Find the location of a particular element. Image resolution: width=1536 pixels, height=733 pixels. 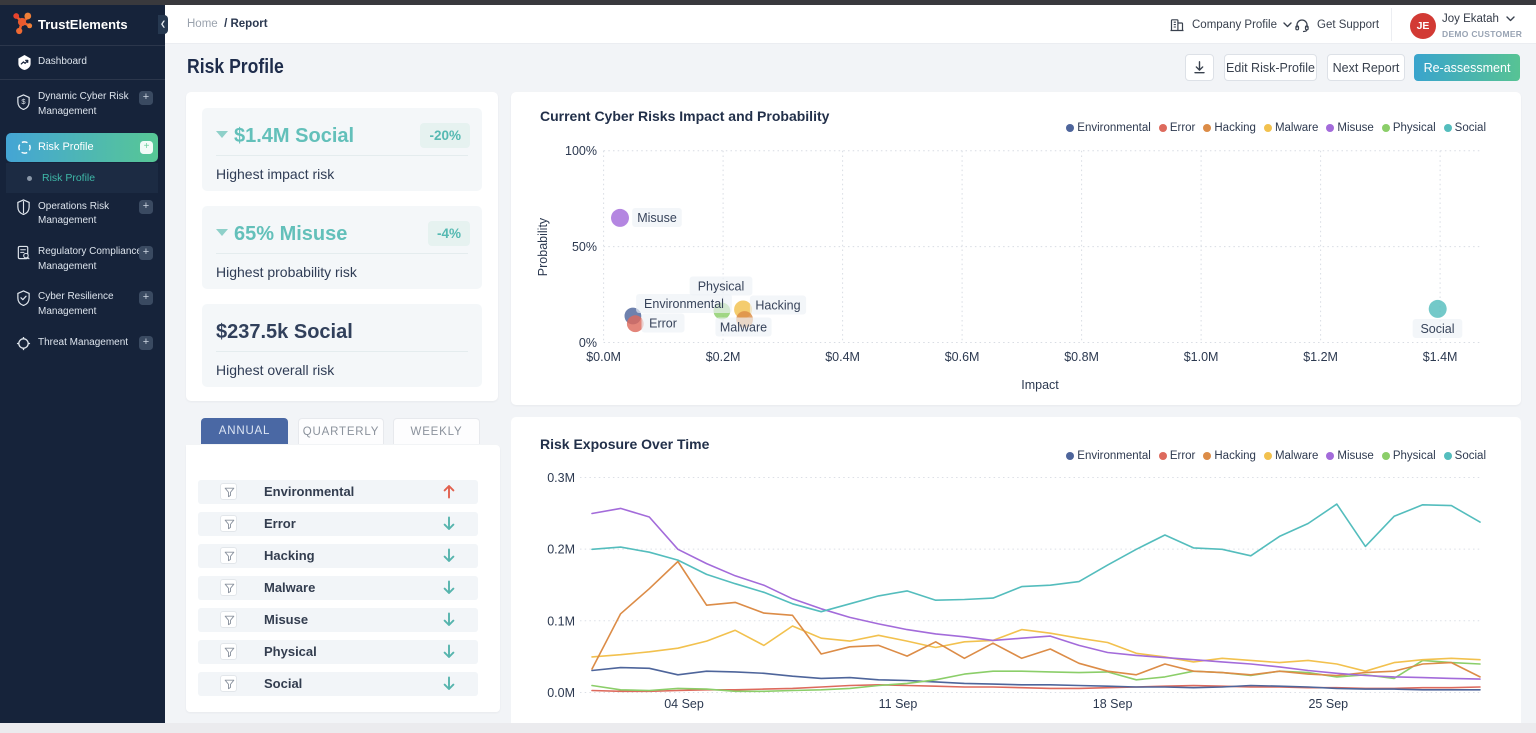

svg-text: $0.0M is located at coordinates (603, 357).